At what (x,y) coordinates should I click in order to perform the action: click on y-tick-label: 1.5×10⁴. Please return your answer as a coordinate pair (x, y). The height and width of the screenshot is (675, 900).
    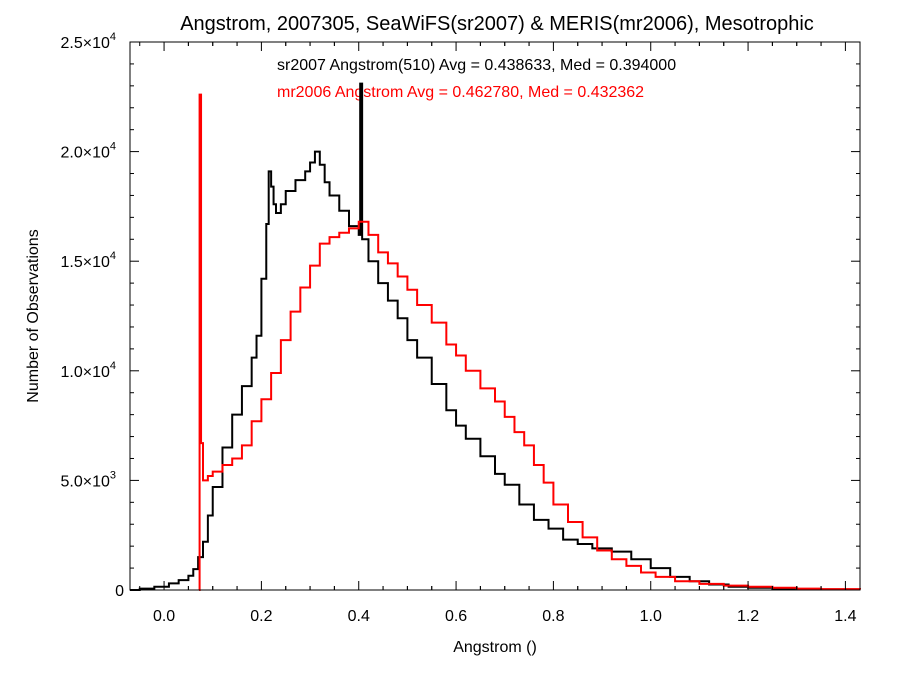
    Looking at the image, I should click on (88, 260).